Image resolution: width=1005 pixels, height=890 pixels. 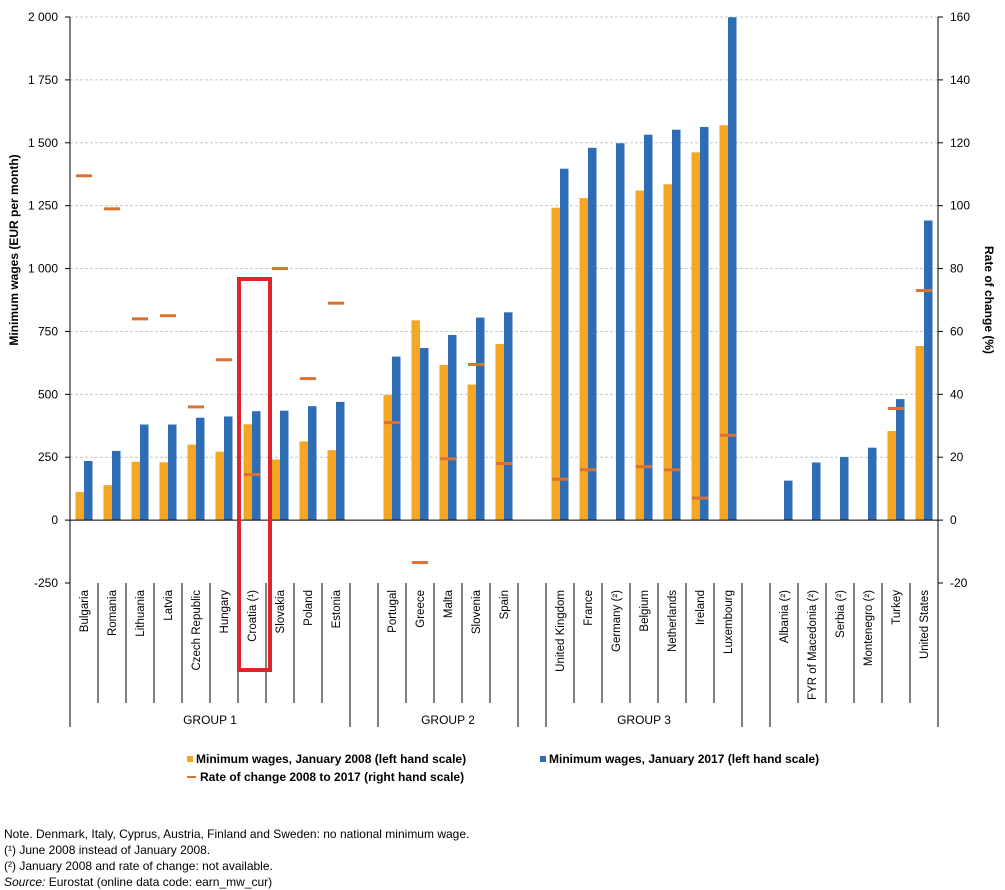 I want to click on right-tick-label: 60, so click(x=957, y=331).